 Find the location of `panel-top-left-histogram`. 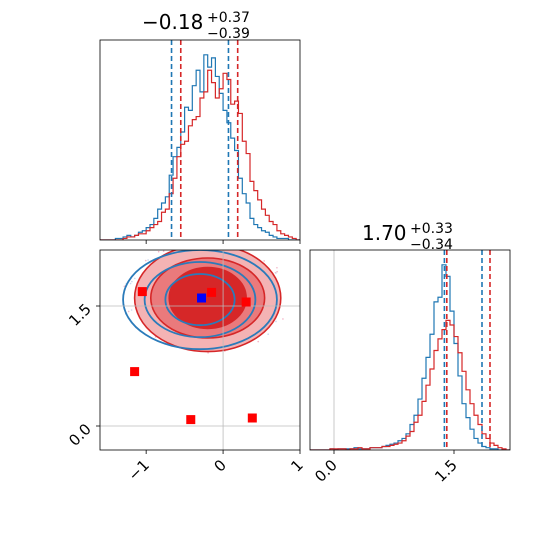

panel-top-left-histogram is located at coordinates (200, 140).